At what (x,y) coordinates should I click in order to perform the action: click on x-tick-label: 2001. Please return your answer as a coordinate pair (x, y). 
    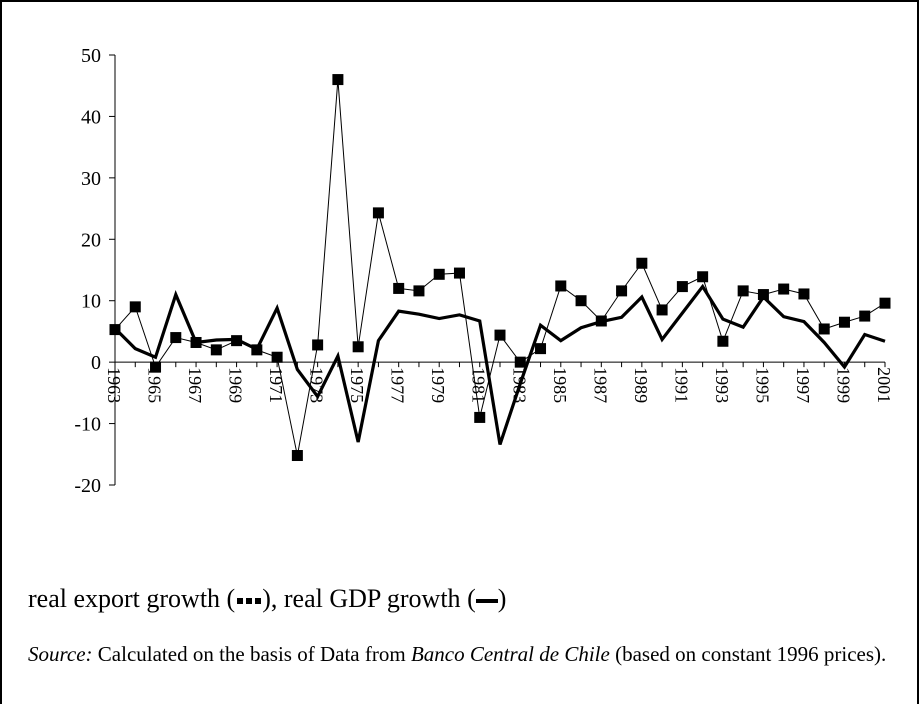
    Looking at the image, I should click on (884, 385).